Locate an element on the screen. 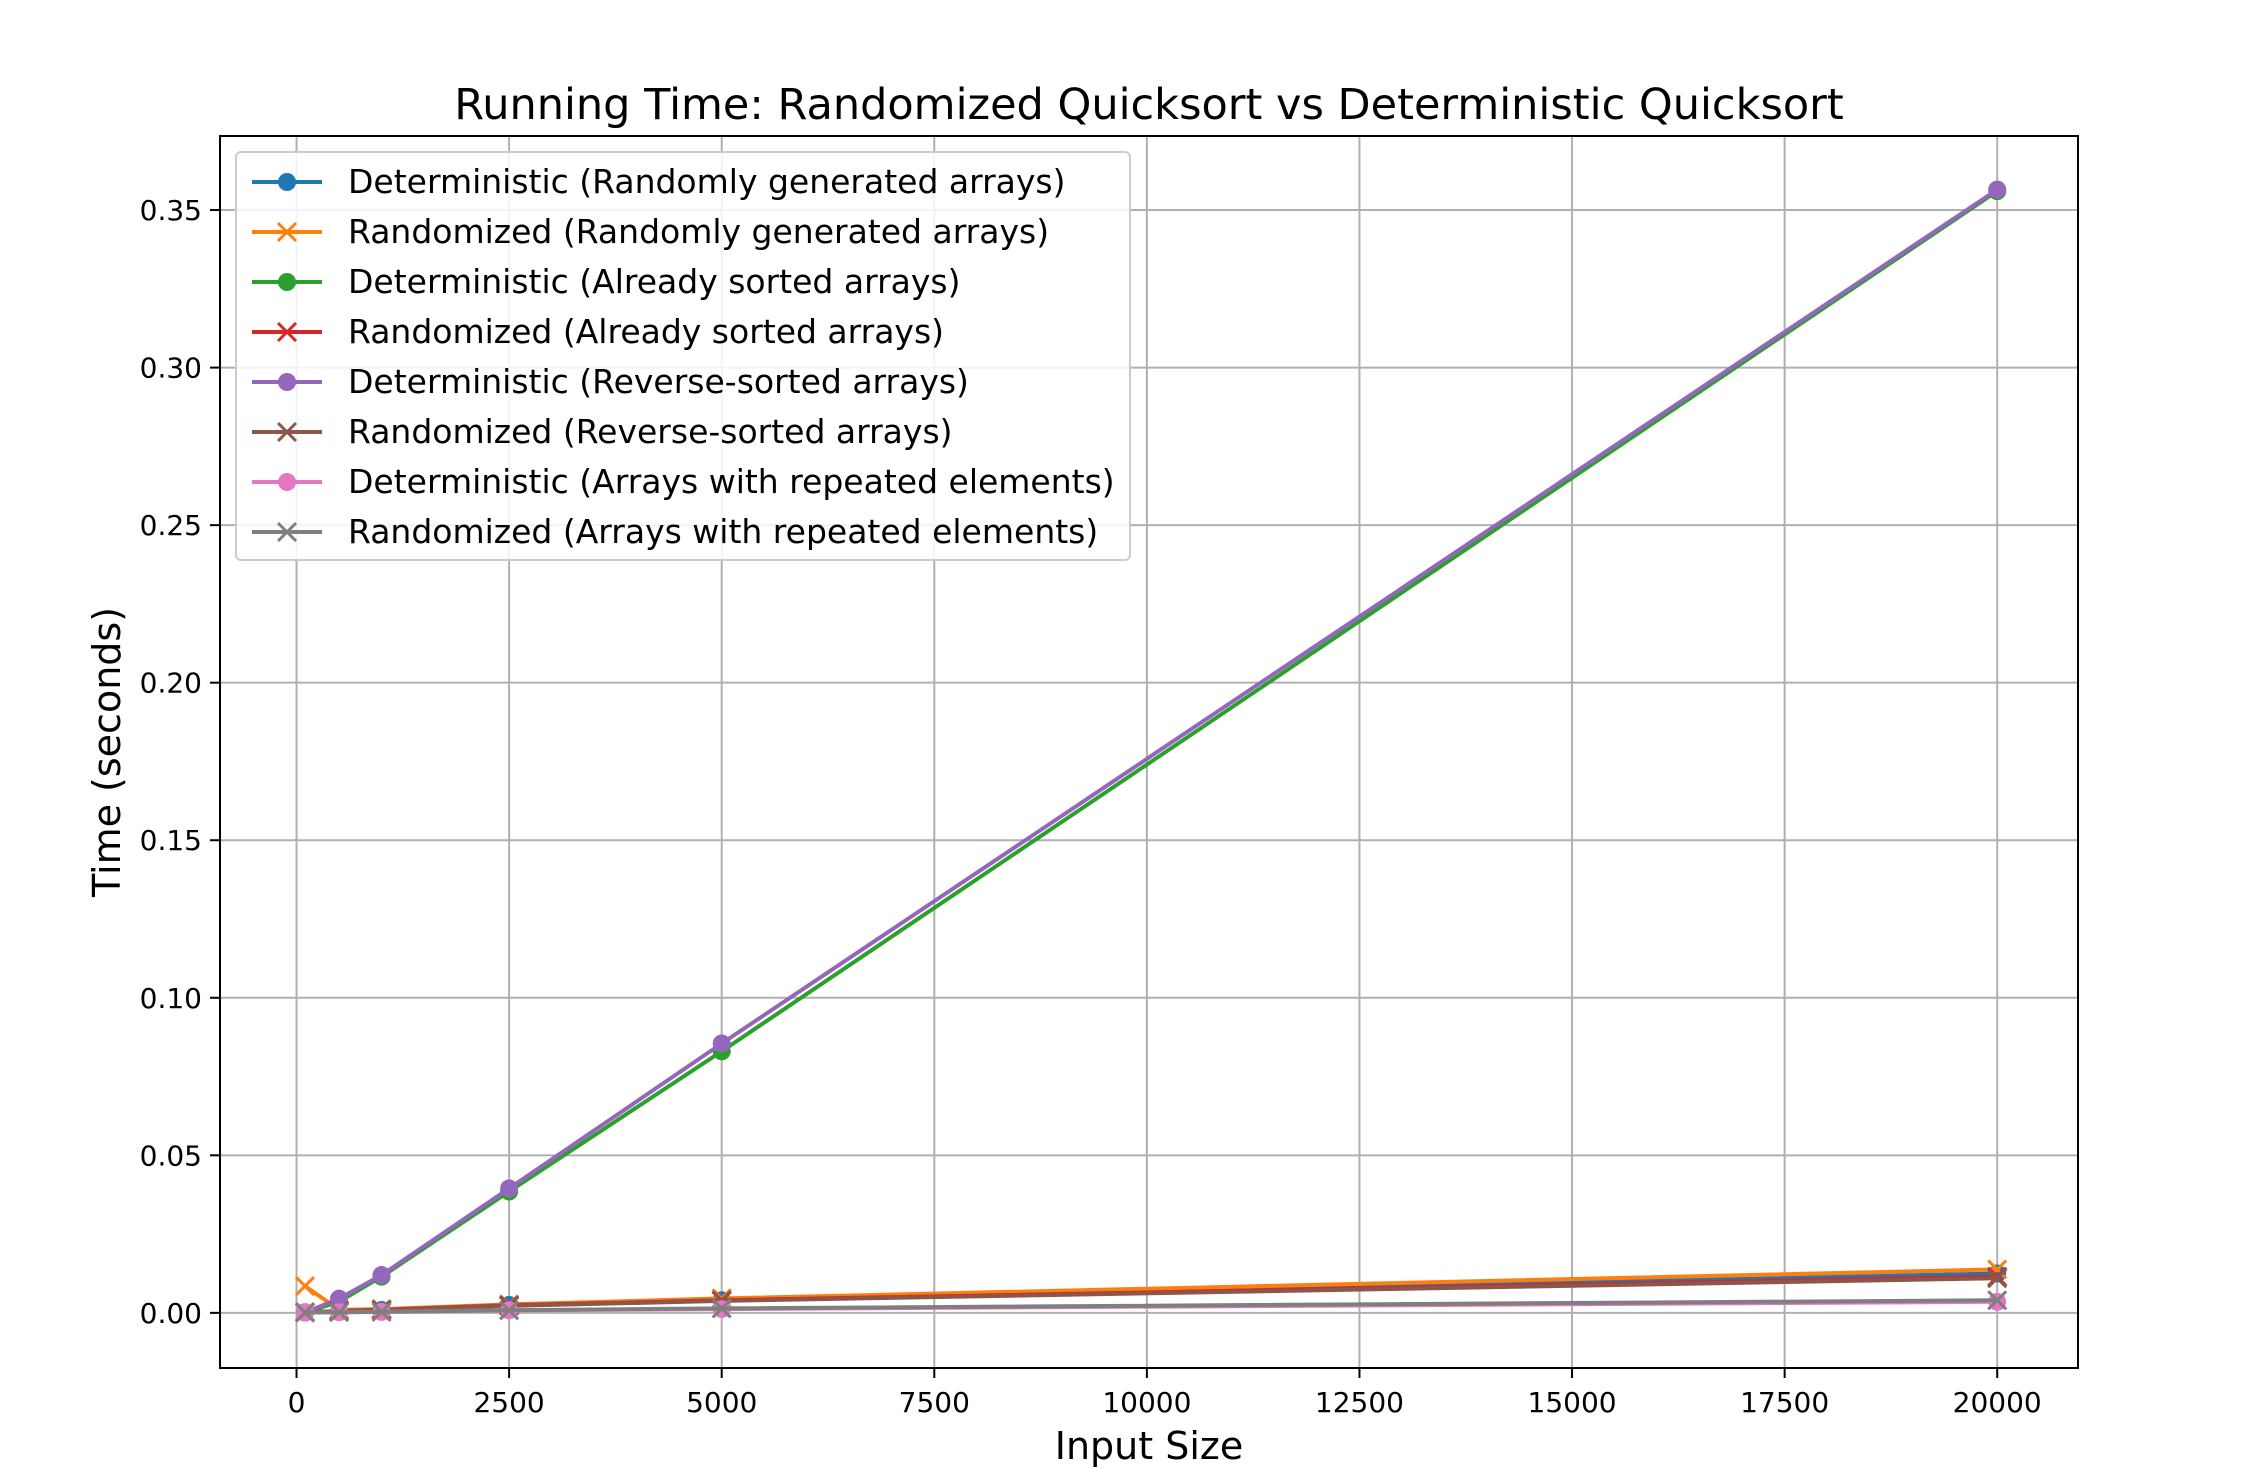  legend-entry: Randomized (Randomly generated arrays) is located at coordinates (650, 231).